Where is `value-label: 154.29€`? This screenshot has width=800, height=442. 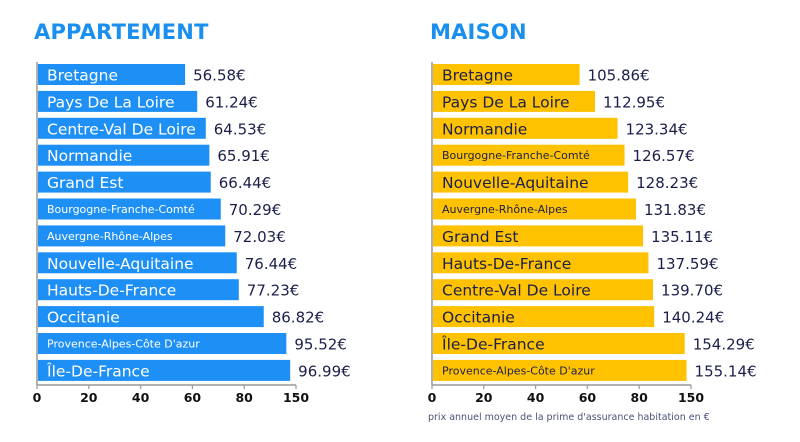
value-label: 154.29€ is located at coordinates (724, 345).